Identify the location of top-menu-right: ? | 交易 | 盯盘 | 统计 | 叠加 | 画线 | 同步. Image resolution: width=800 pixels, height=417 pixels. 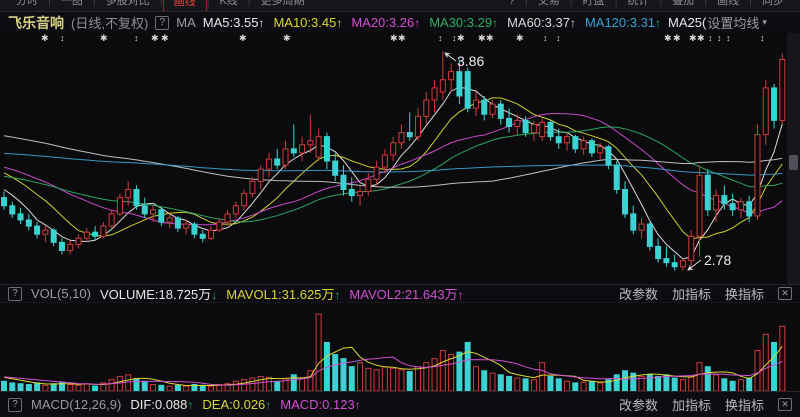
(646, 5).